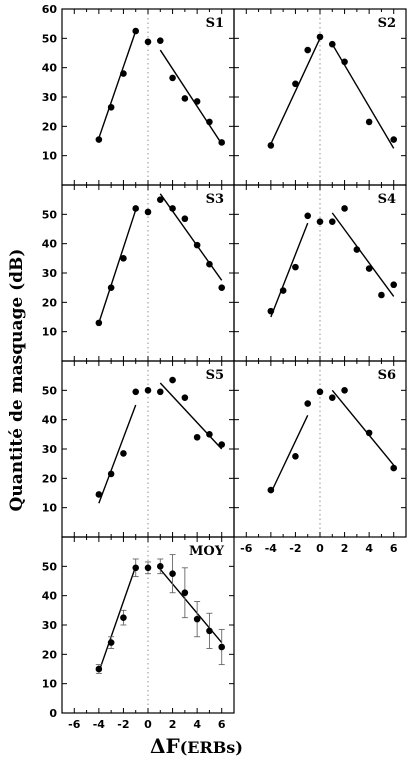 The width and height of the screenshot is (409, 762). I want to click on panel-s2: S2, so click(320, 97).